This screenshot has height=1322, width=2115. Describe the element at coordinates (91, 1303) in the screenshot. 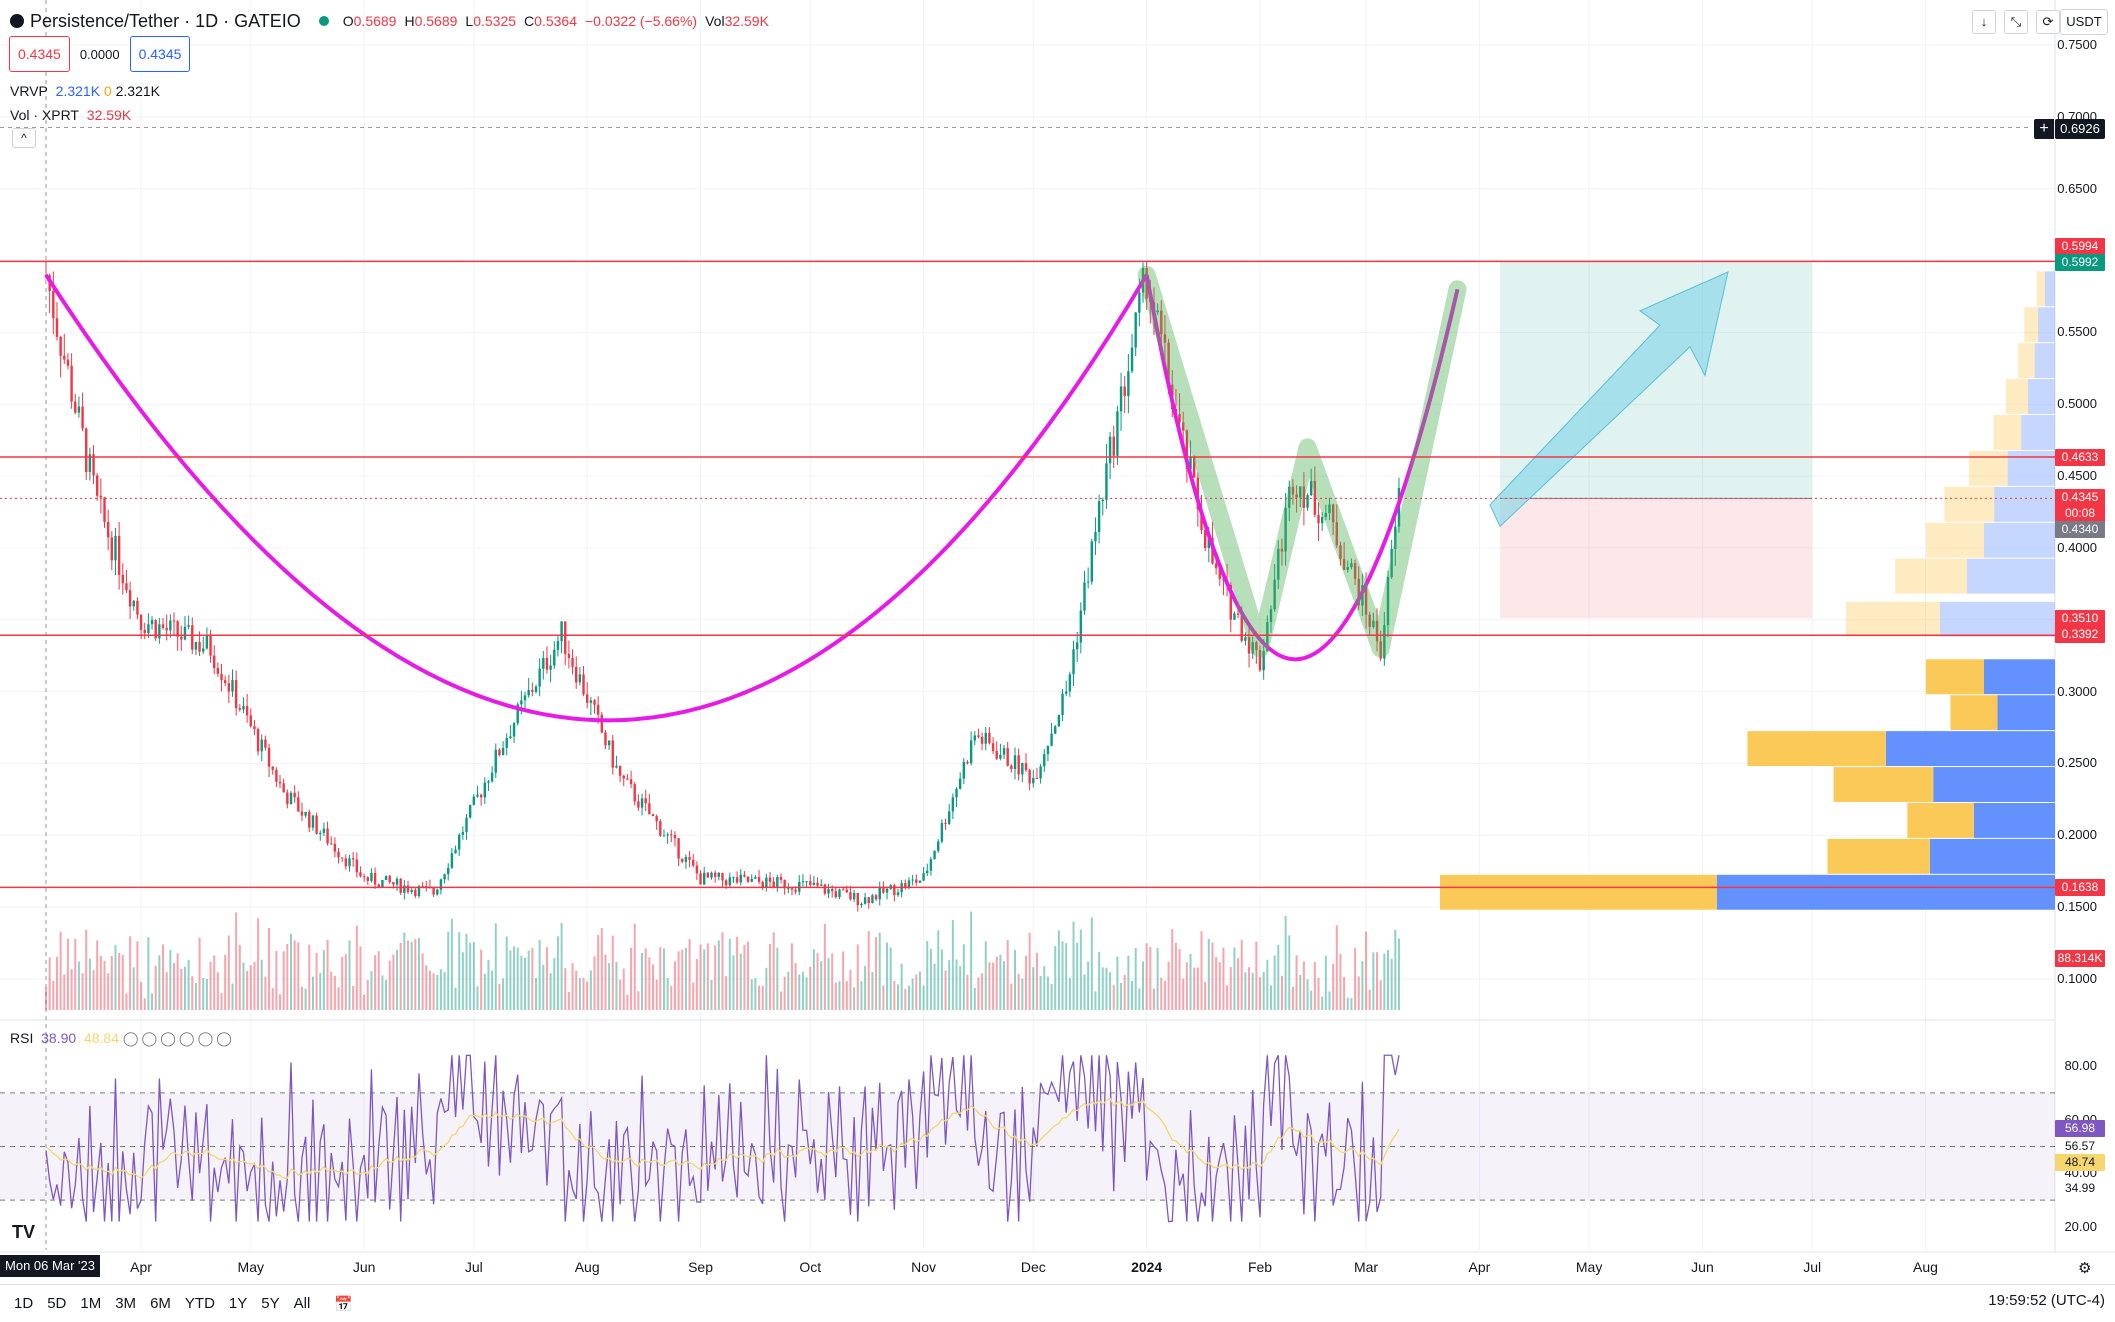

I see `range-1m: 1M` at that location.